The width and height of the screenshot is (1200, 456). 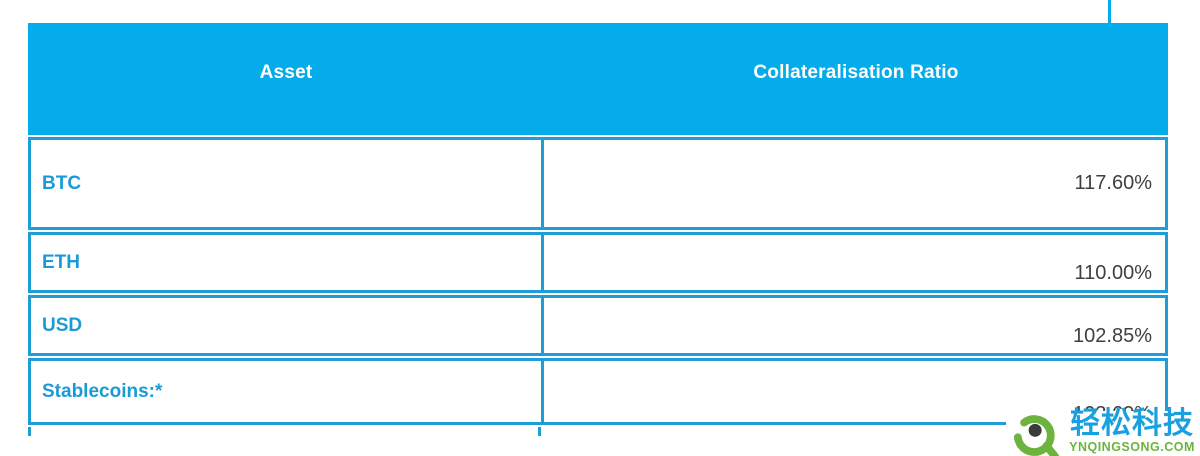 What do you see at coordinates (539, 431) in the screenshot?
I see `cropped-border-stub-middle` at bounding box center [539, 431].